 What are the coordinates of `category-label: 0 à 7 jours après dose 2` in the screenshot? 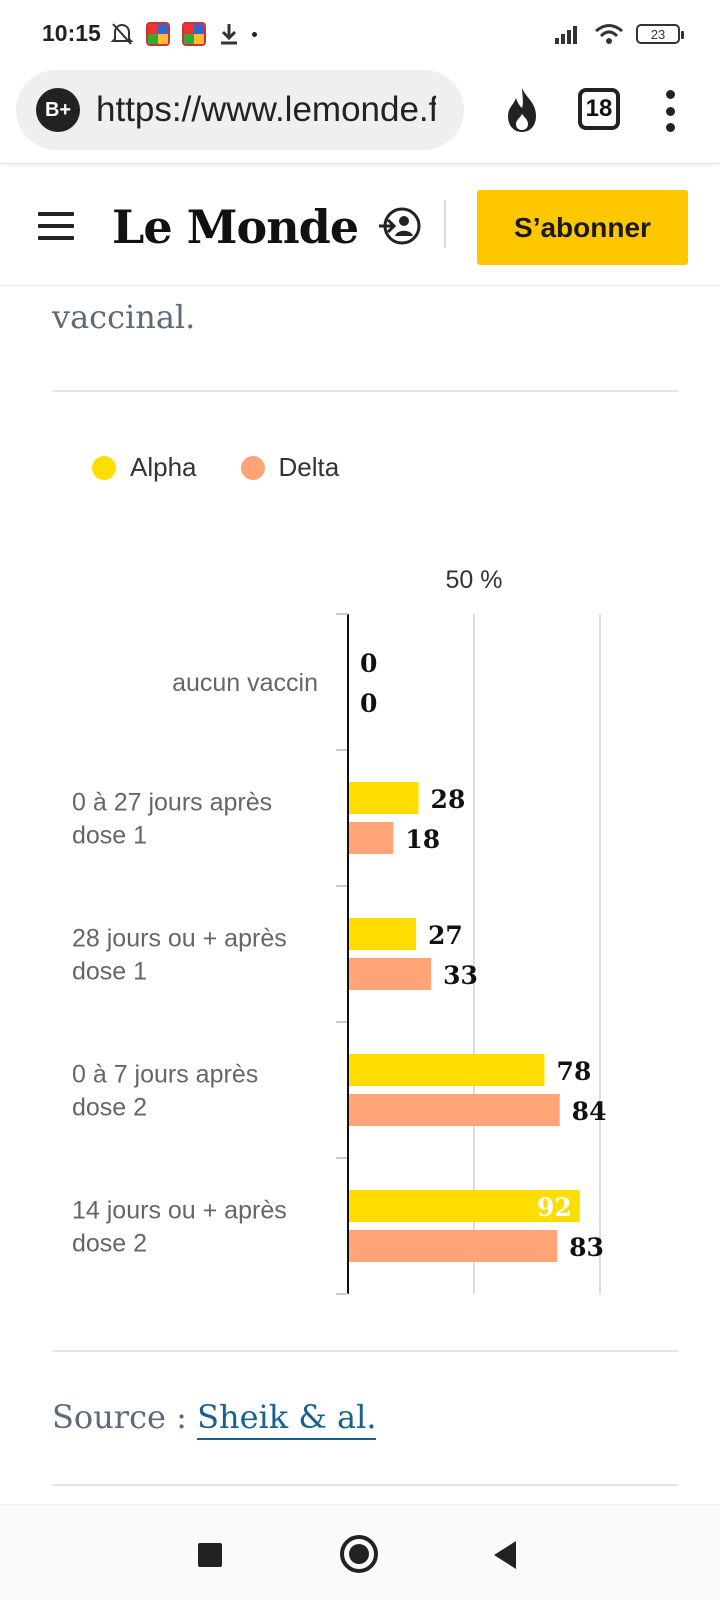 It's located at (165, 1091).